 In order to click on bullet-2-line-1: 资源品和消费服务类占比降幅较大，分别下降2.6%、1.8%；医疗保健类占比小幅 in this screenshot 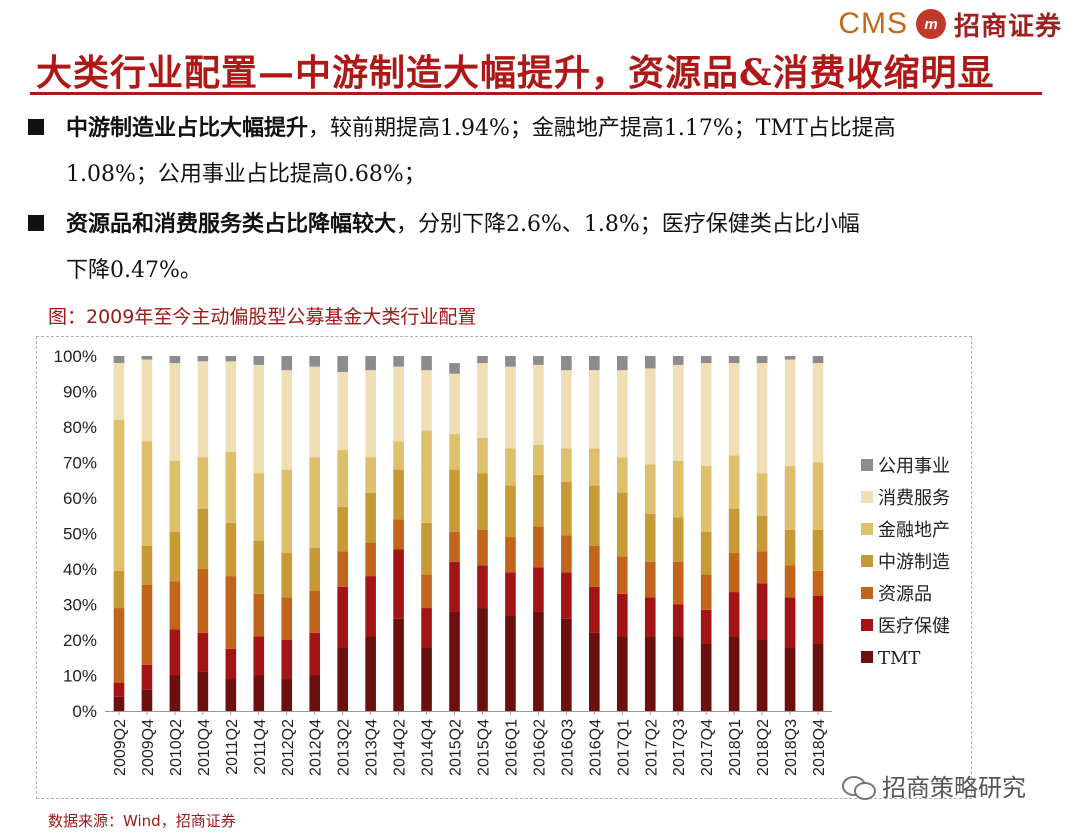, I will do `click(463, 225)`.